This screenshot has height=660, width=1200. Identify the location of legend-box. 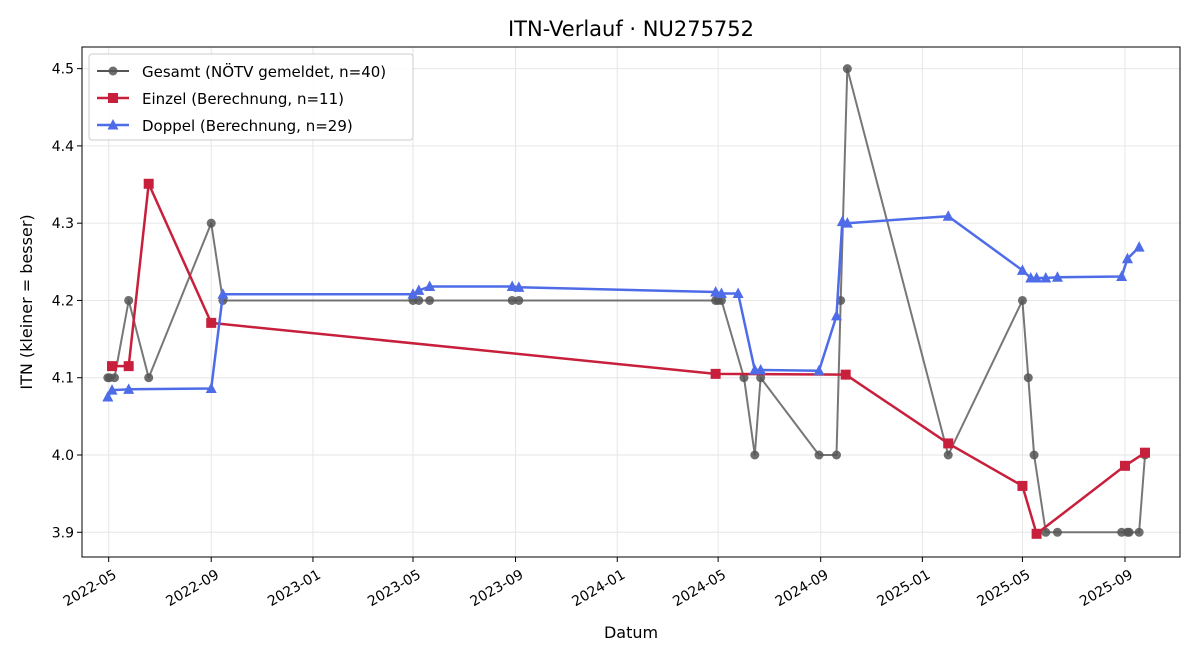
(251, 97).